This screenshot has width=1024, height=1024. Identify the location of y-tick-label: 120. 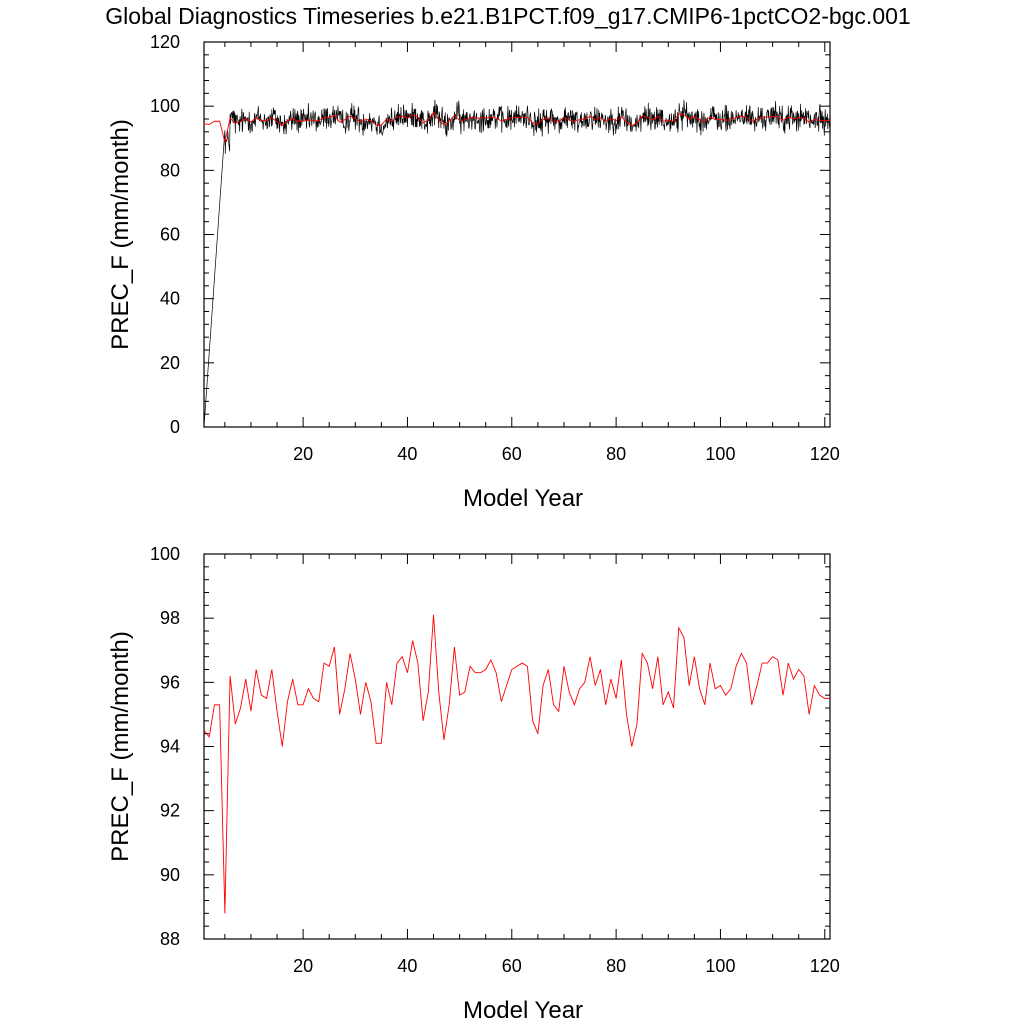
(165, 42).